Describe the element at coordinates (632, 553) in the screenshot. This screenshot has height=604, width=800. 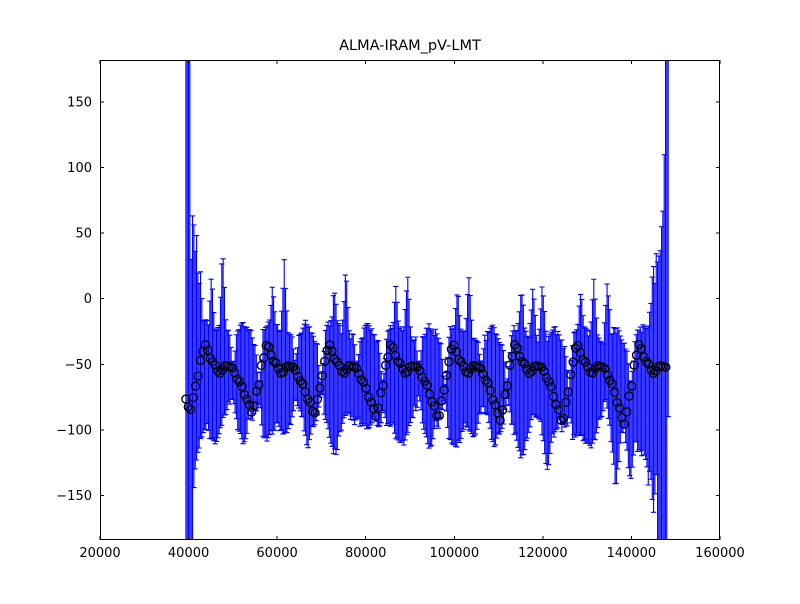
I see `x-tick-label: 140000` at that location.